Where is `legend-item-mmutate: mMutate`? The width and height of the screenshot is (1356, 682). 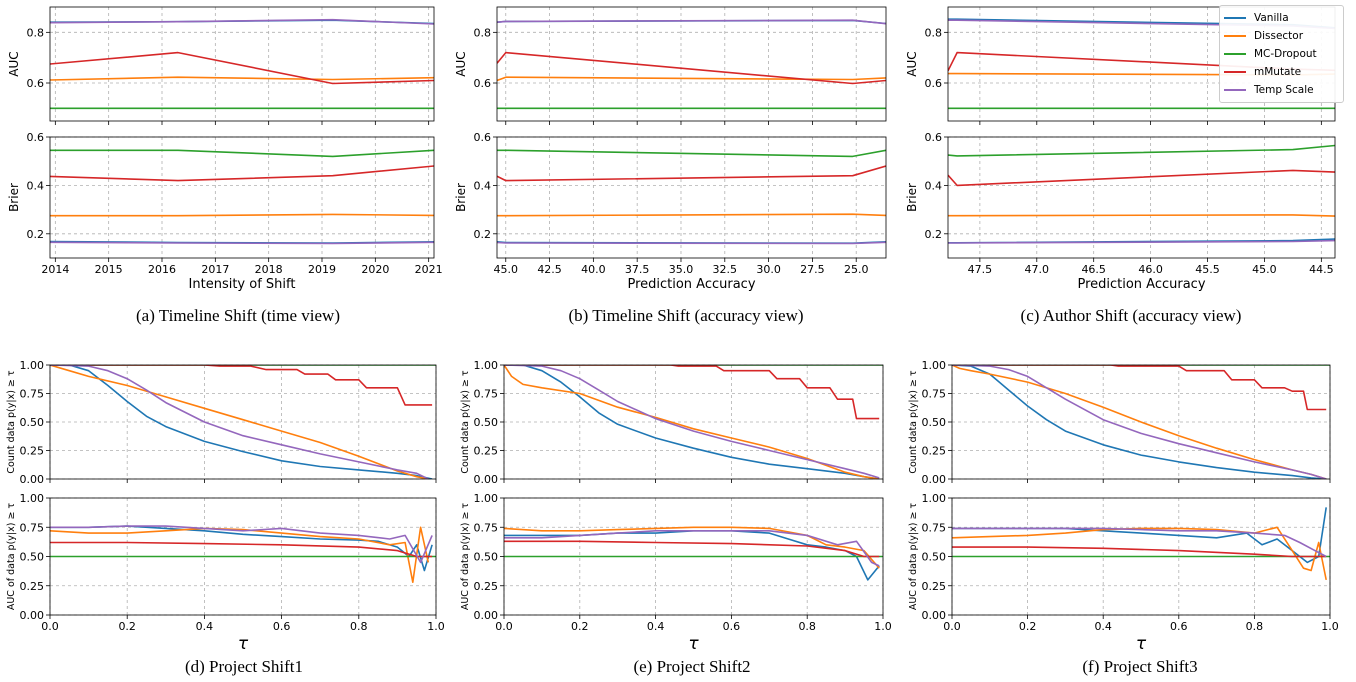
legend-item-mmutate: mMutate is located at coordinates (1281, 72).